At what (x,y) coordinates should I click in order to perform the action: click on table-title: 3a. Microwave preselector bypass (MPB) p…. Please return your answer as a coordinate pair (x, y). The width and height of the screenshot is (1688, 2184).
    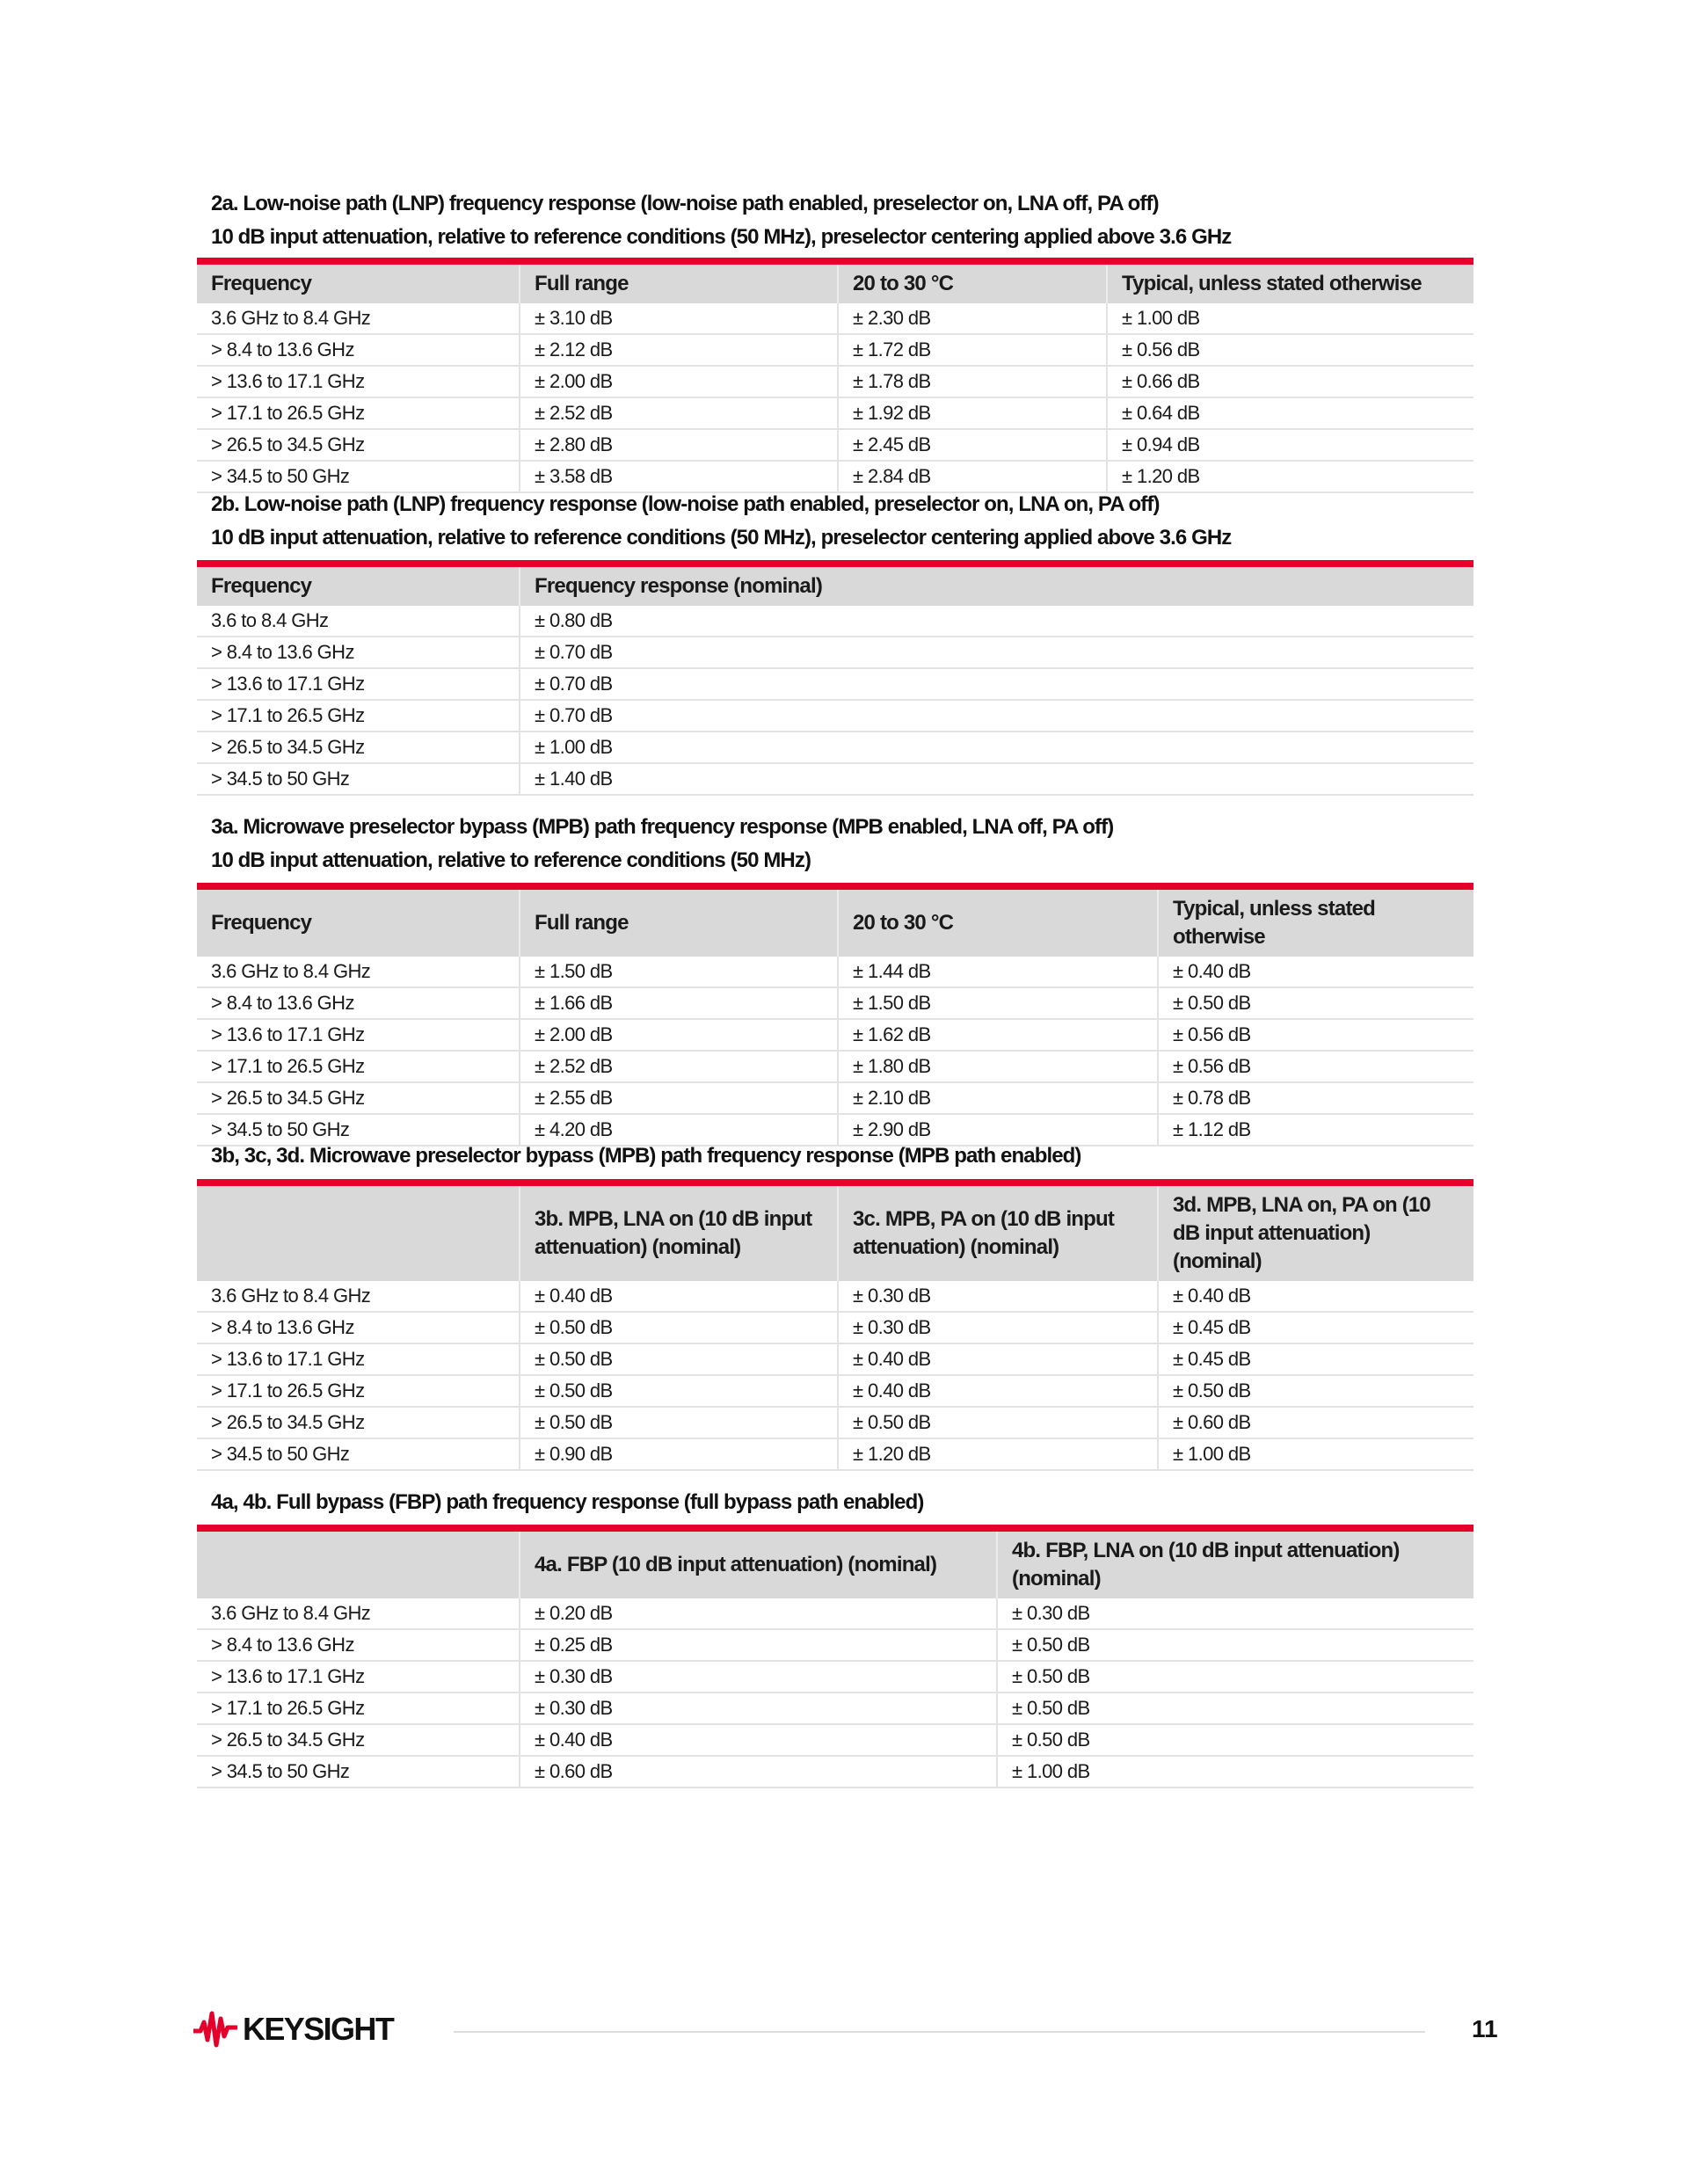
    Looking at the image, I should click on (662, 844).